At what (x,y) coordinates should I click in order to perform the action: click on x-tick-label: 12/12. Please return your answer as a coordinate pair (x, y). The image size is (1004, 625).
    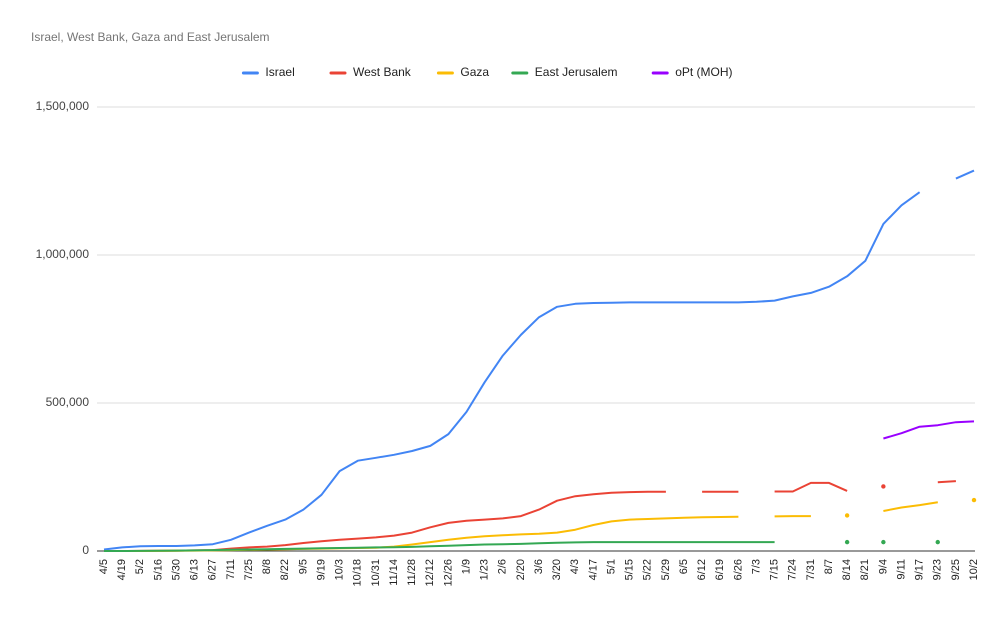
    Looking at the image, I should click on (430, 573).